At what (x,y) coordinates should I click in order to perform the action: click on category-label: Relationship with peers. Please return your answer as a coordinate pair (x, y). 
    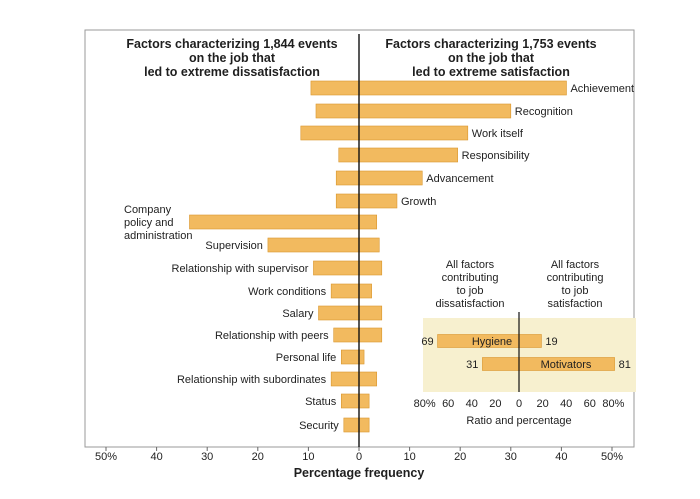
    Looking at the image, I should click on (272, 336).